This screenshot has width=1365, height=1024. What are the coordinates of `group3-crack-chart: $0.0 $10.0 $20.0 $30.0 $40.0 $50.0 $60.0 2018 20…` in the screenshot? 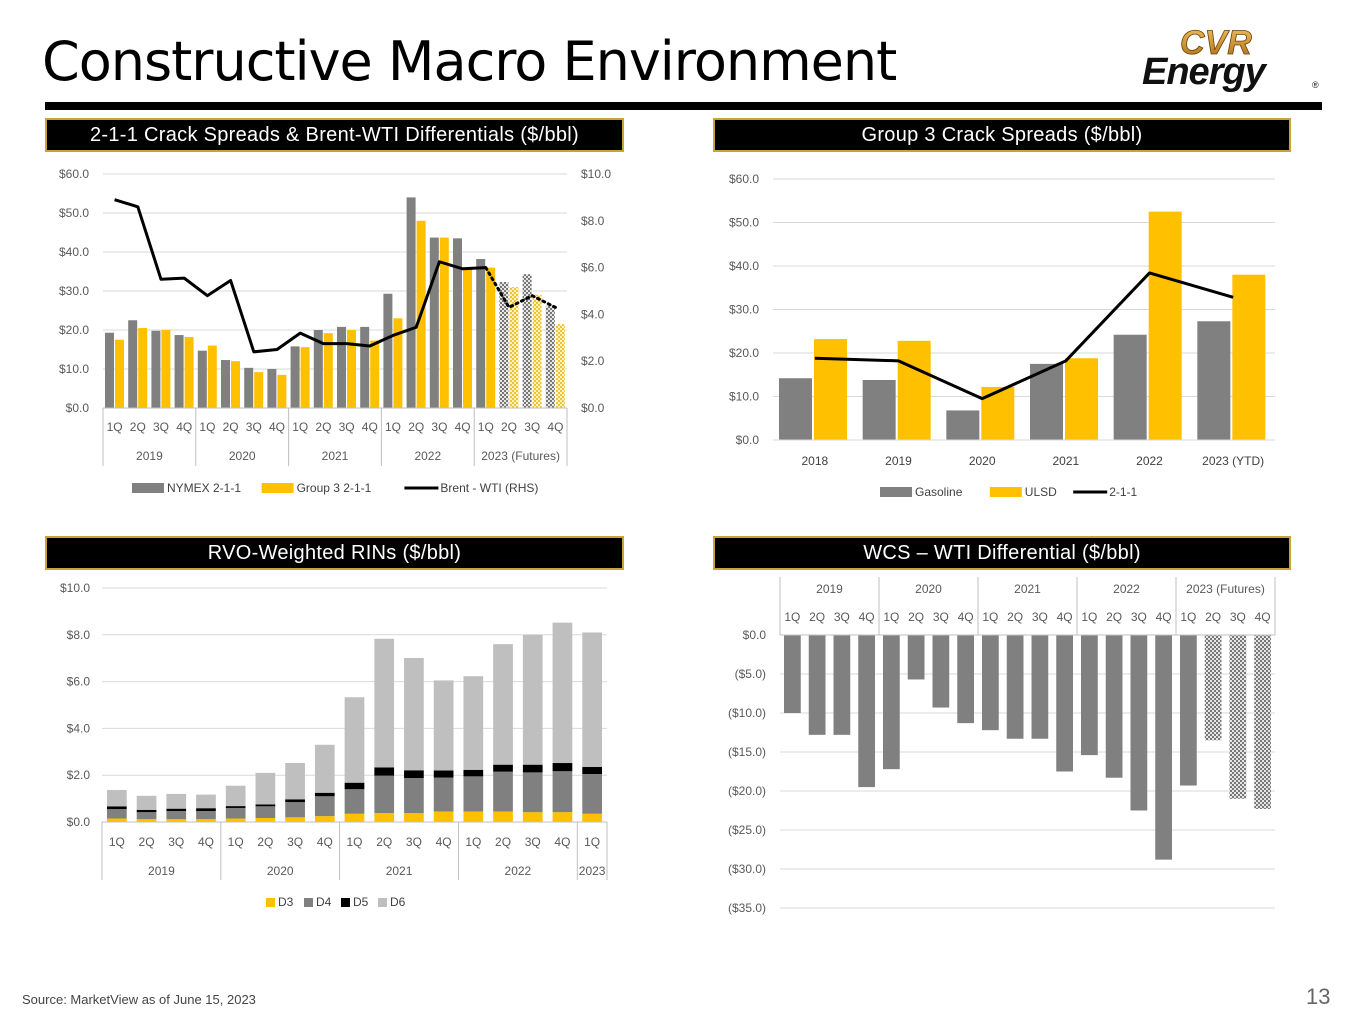 It's located at (1002, 335).